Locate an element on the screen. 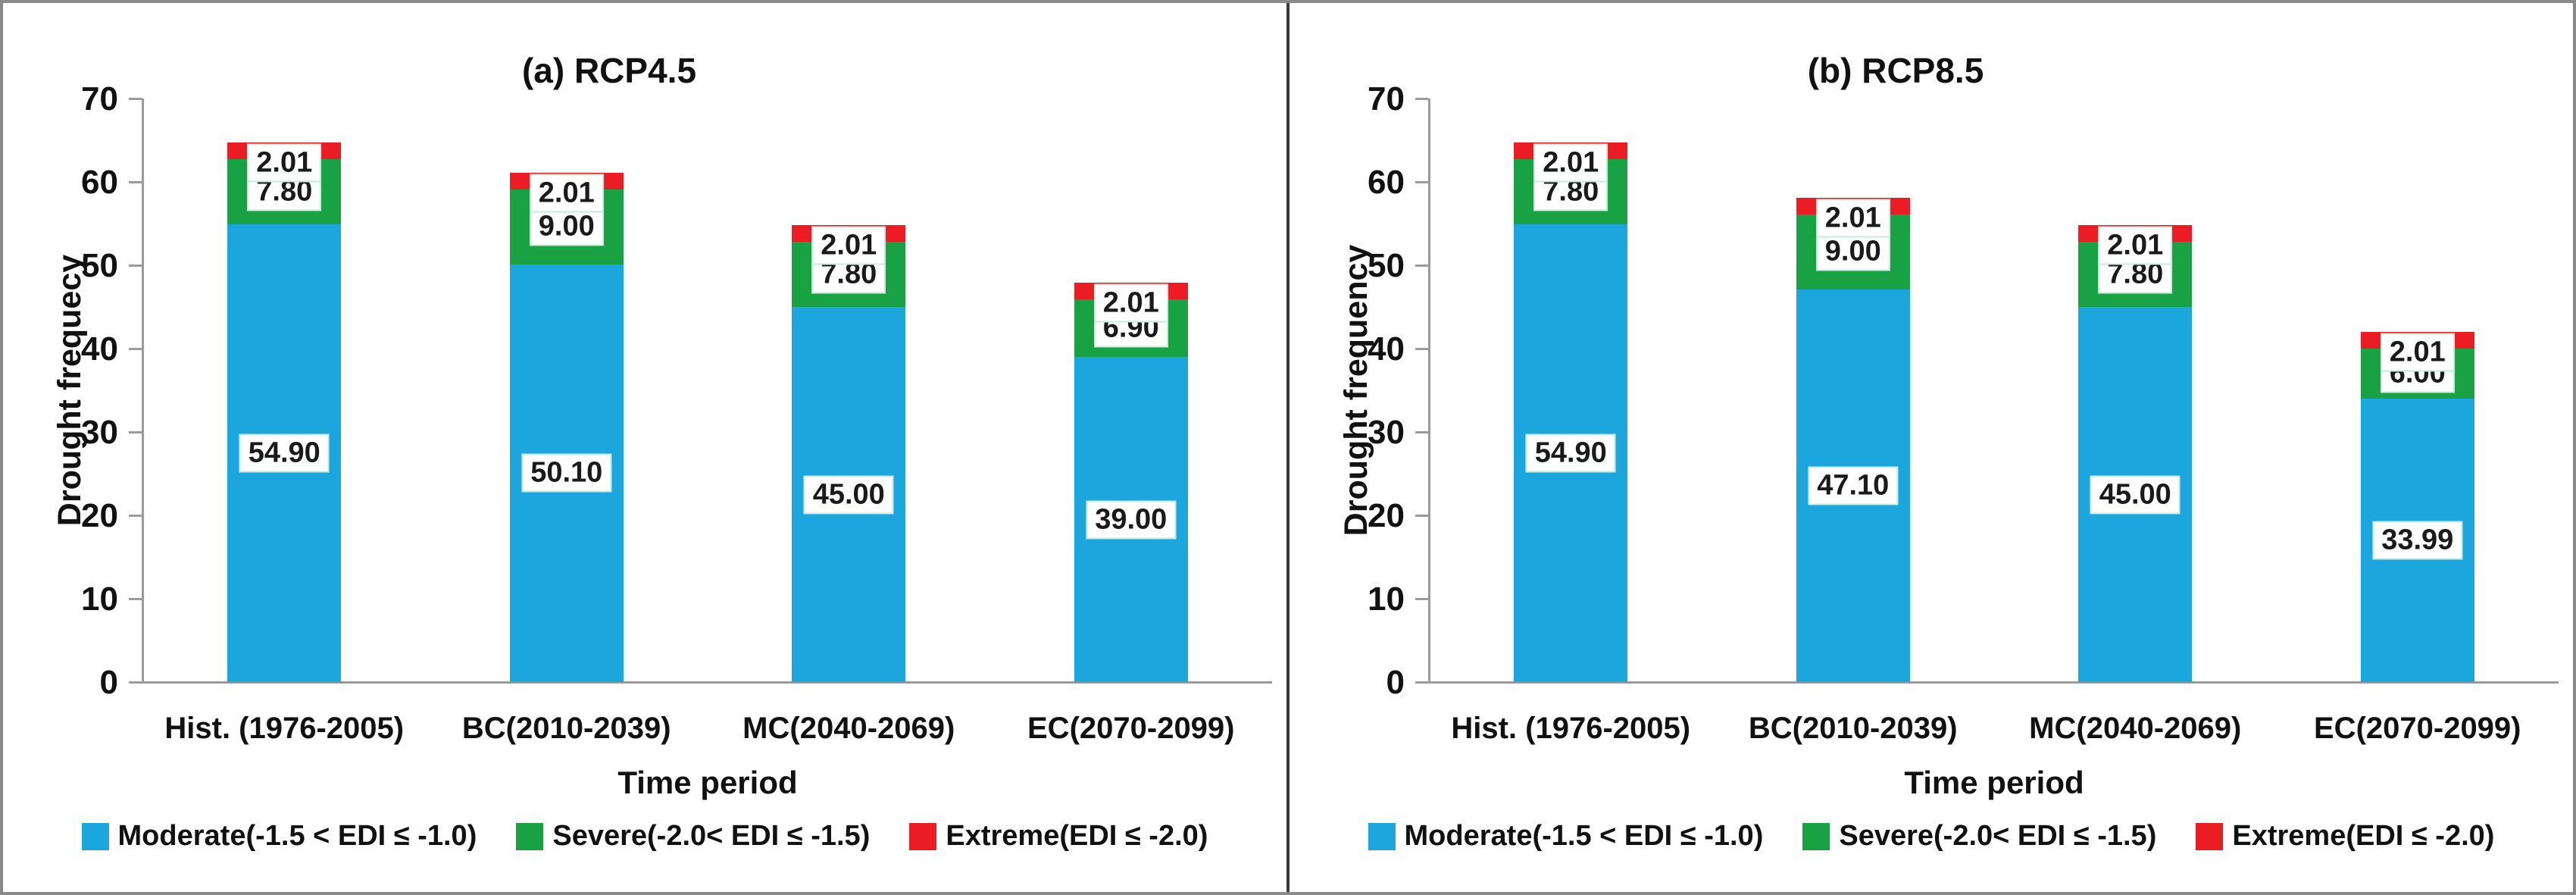 The height and width of the screenshot is (895, 2576). chart-title: (a) RCP4.5 is located at coordinates (609, 71).